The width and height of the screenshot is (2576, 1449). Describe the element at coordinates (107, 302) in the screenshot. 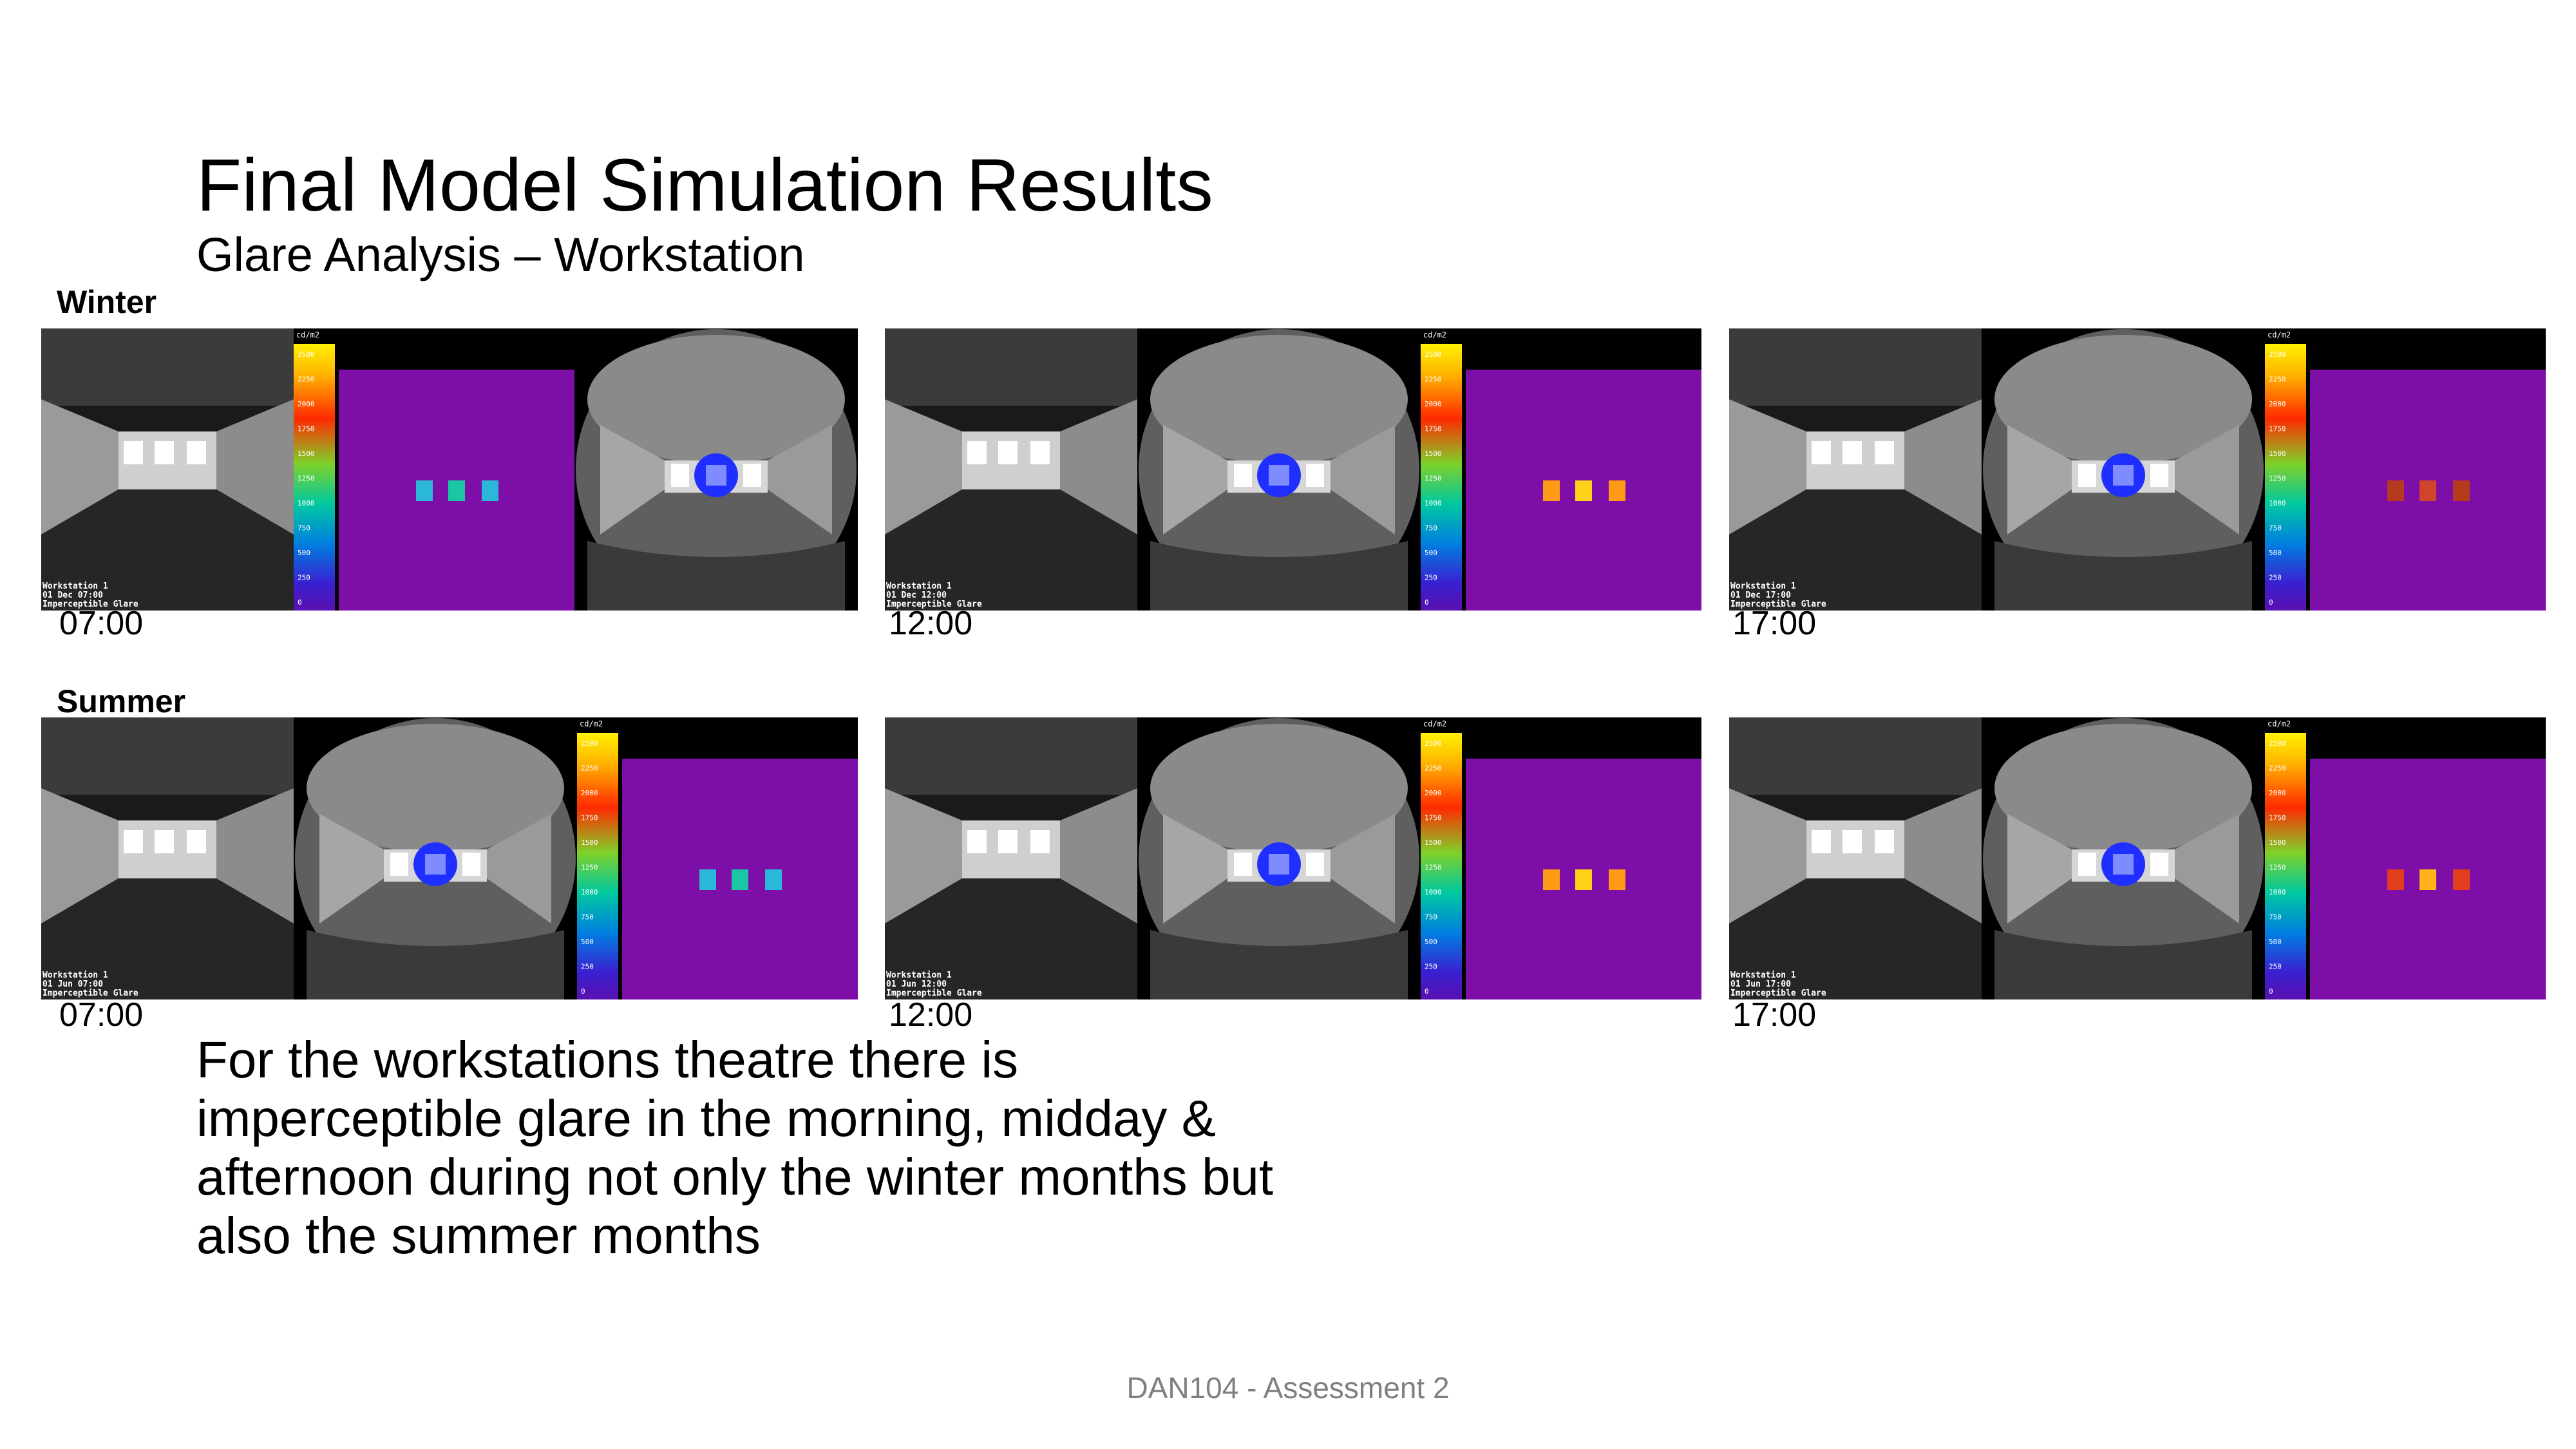

I see `season-label-winter: Winter` at that location.